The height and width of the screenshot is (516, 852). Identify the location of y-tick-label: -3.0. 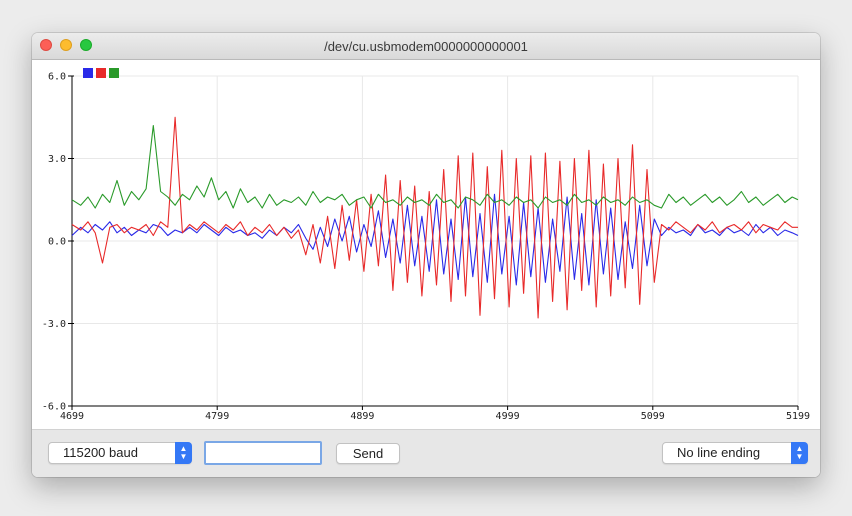
(54, 324).